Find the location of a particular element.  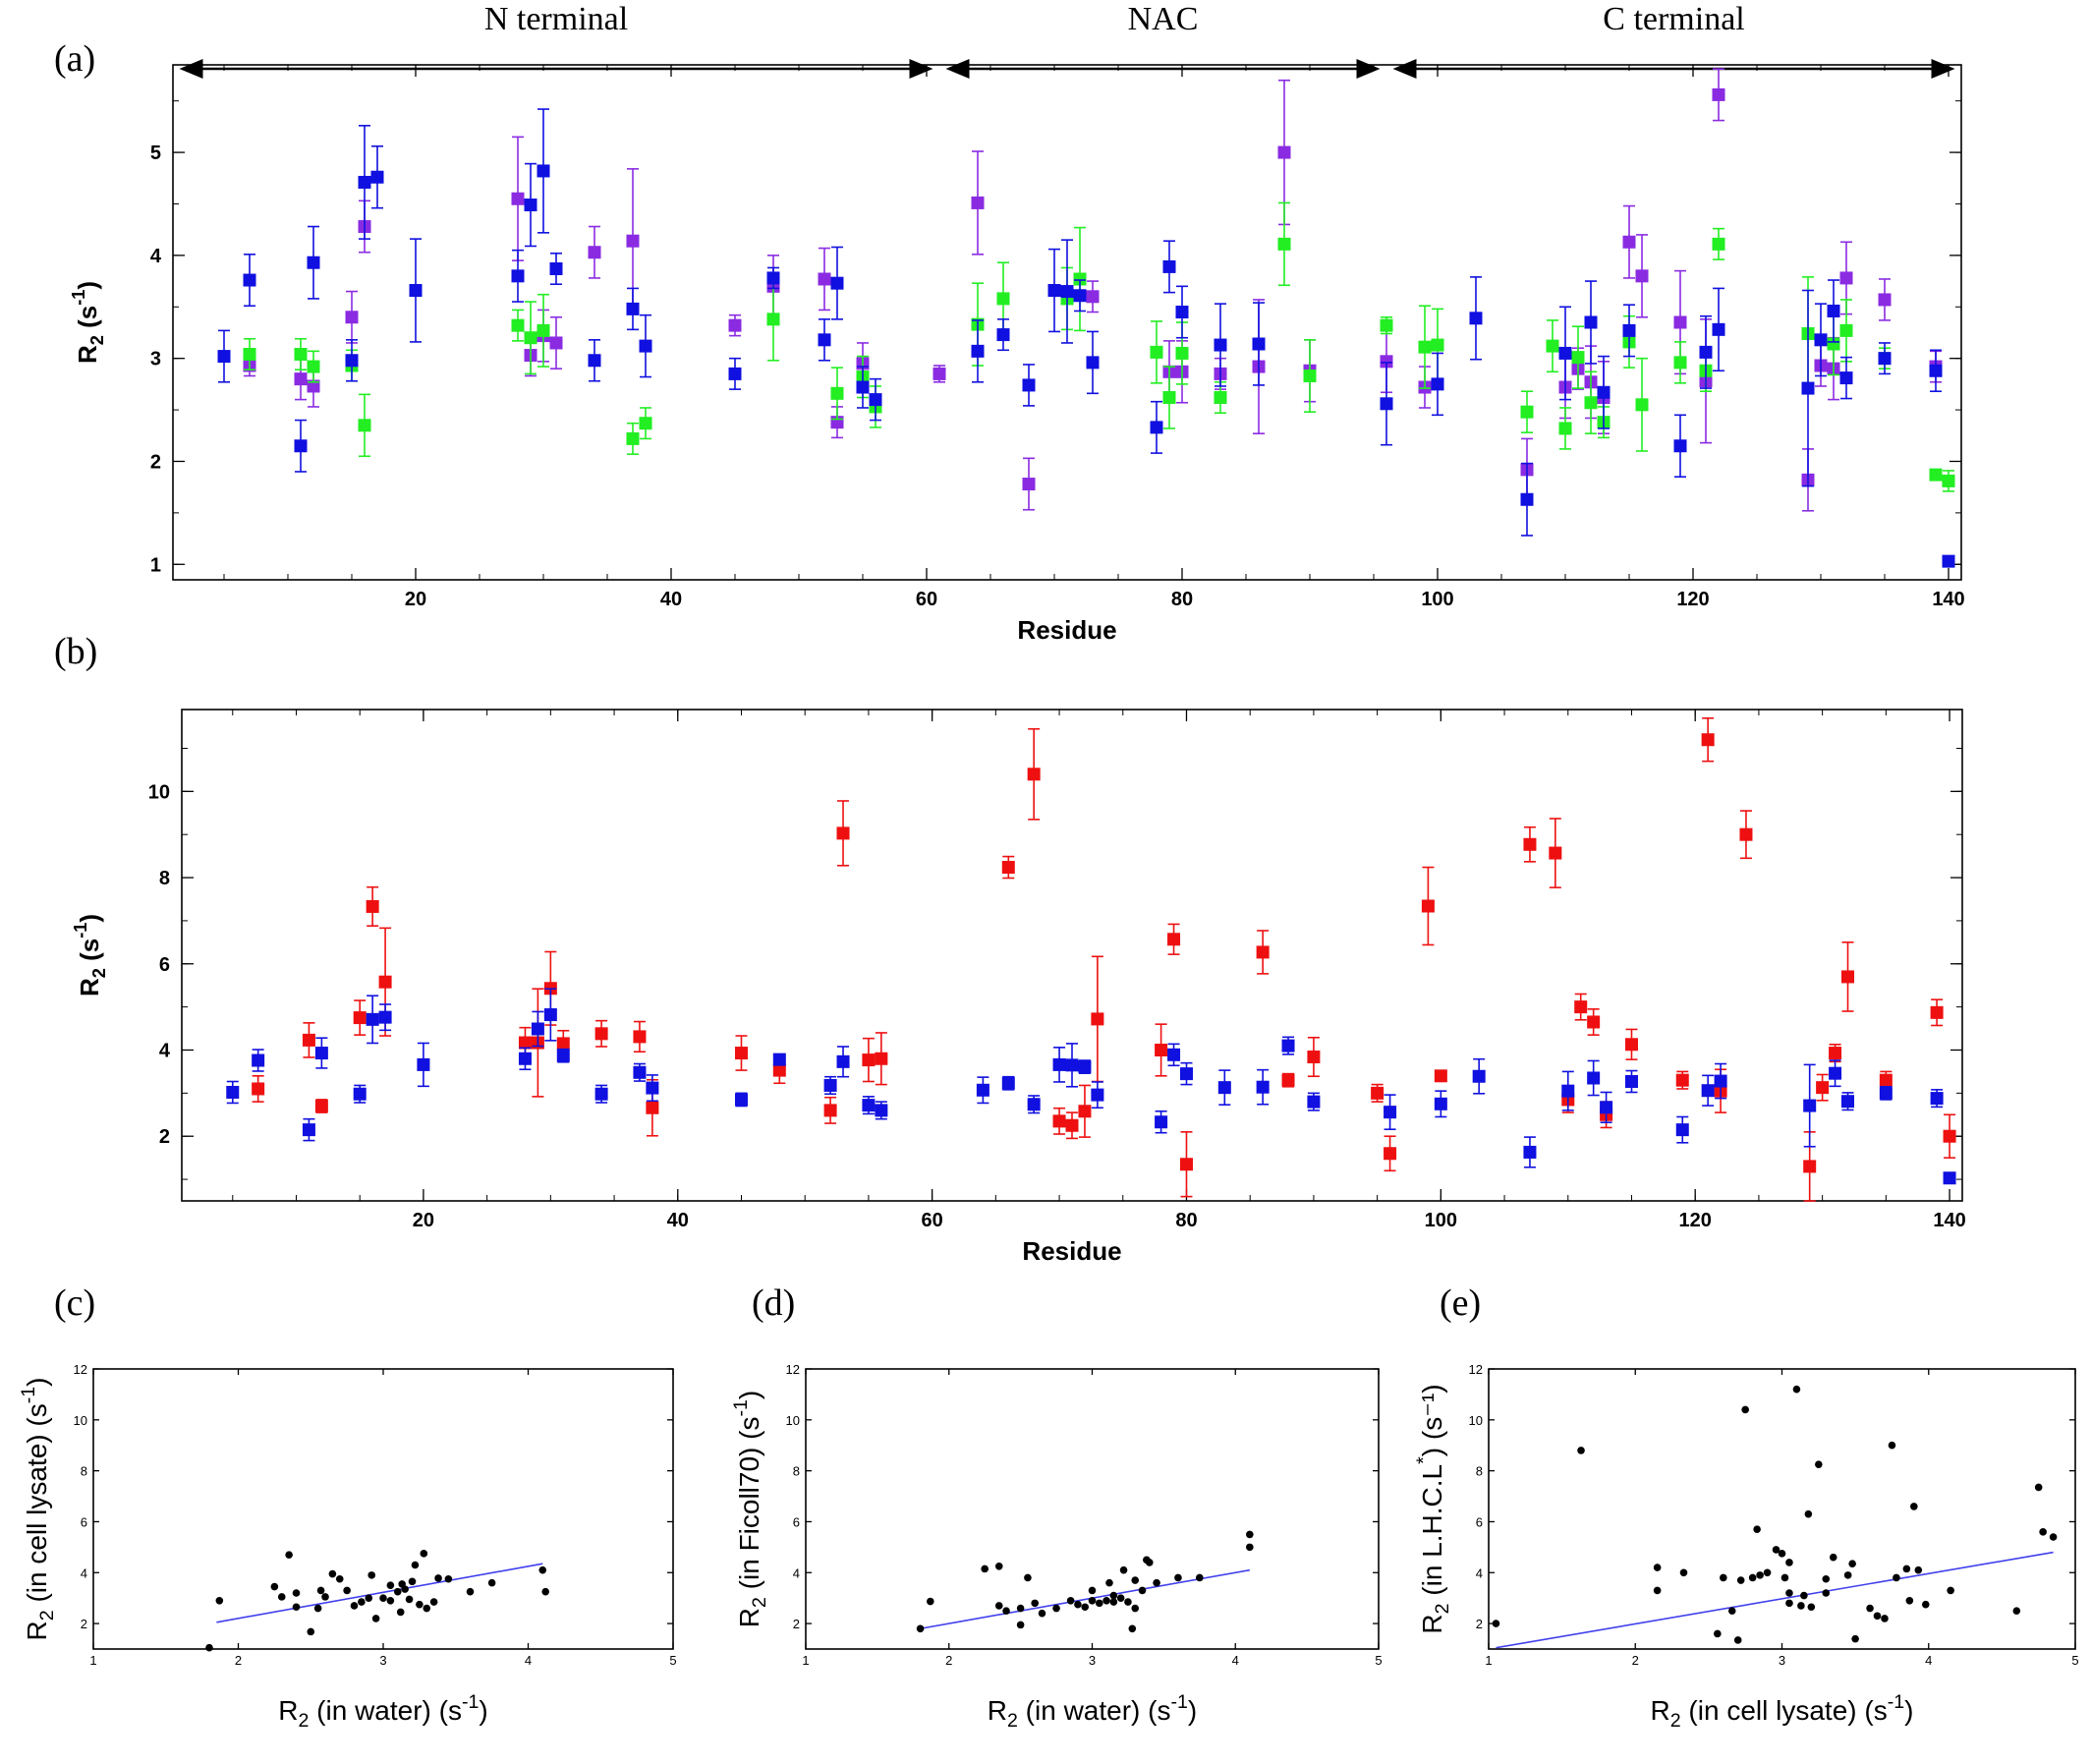

x-axis-title: R2 (in cell lysate) (s-1) is located at coordinates (1782, 1711).